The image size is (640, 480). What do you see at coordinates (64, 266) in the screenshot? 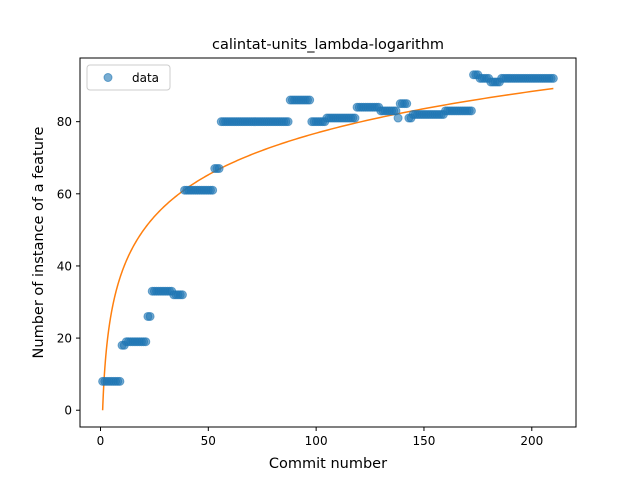
I see `y-tick-label: 40` at bounding box center [64, 266].